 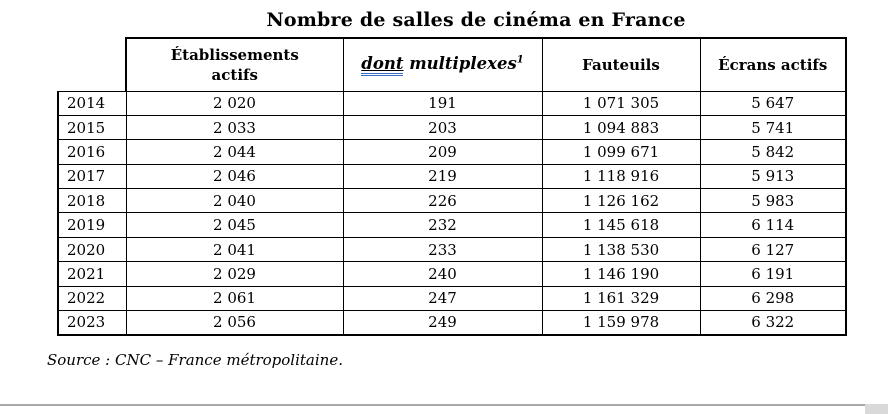 I want to click on table-row: 2021 2 029 240 1 146 190 6 191, so click(x=452, y=274).